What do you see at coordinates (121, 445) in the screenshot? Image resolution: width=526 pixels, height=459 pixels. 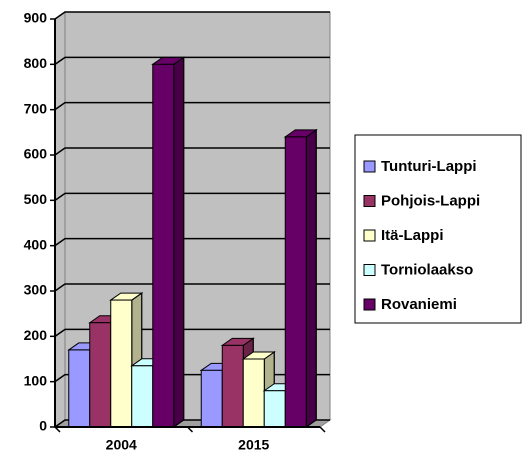 I see `x-tick-label: 2004` at bounding box center [121, 445].